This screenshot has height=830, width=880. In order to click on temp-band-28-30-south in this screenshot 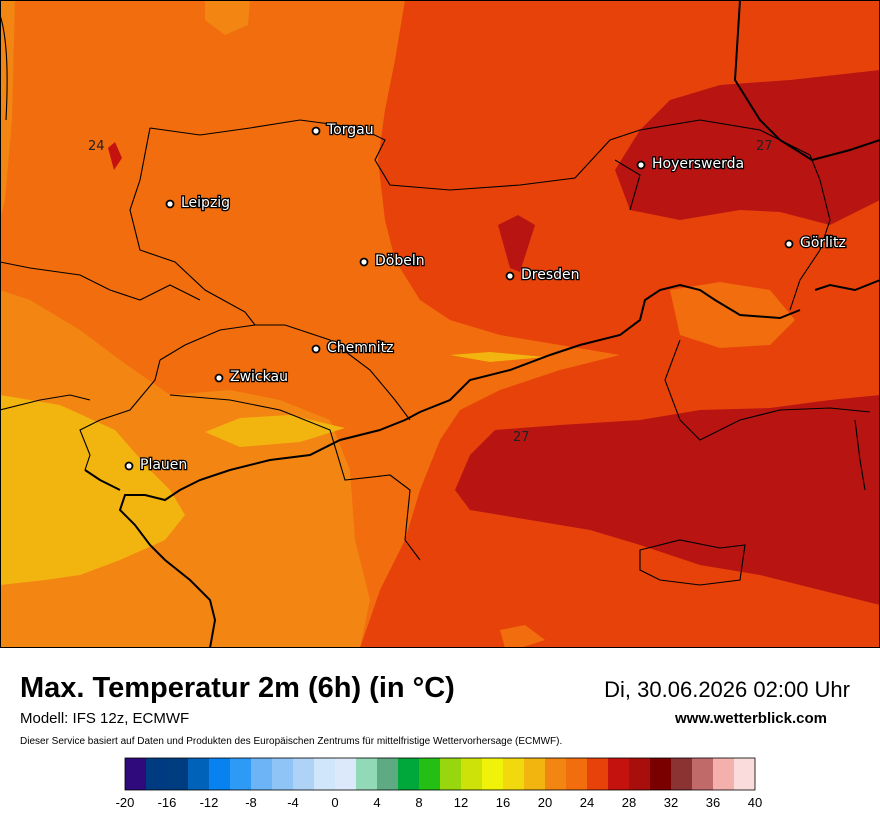, I will do `click(667, 500)`.